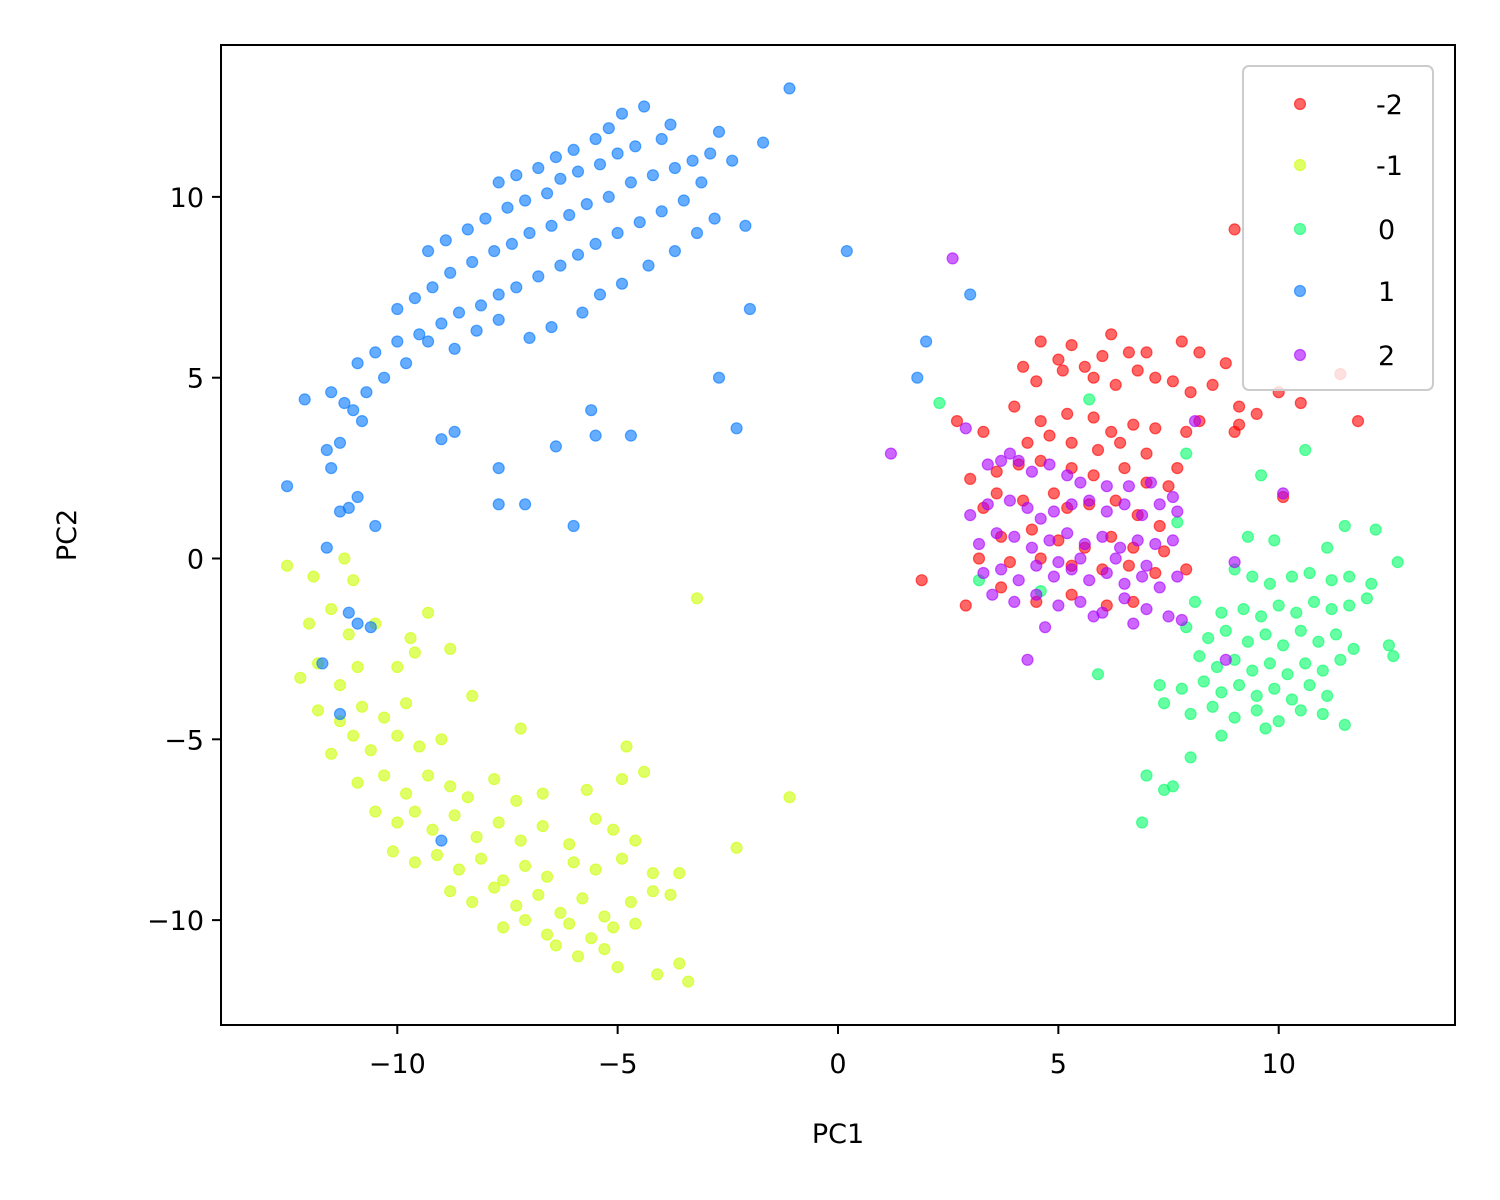 Image resolution: width=1500 pixels, height=1200 pixels. Describe the element at coordinates (1386, 230) in the screenshot. I see `legend-label: 0` at that location.